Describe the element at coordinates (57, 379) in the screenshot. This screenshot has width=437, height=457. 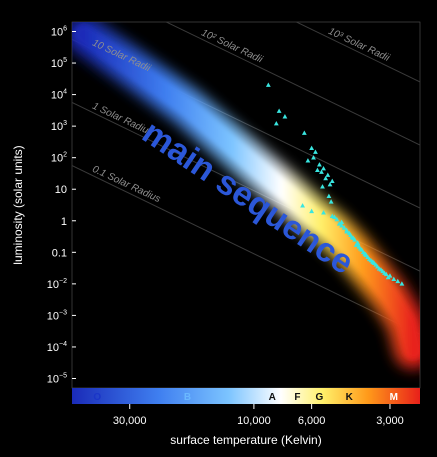
I see `y-tick-label: 10⁻⁵` at that location.